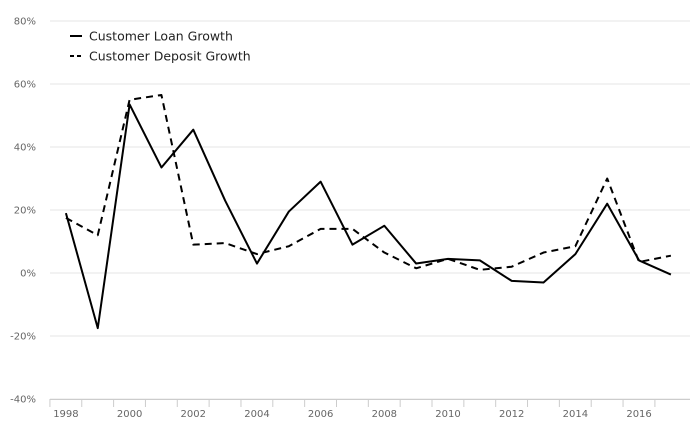 The height and width of the screenshot is (433, 700). What do you see at coordinates (384, 414) in the screenshot?
I see `x-tick-label: 2008` at bounding box center [384, 414].